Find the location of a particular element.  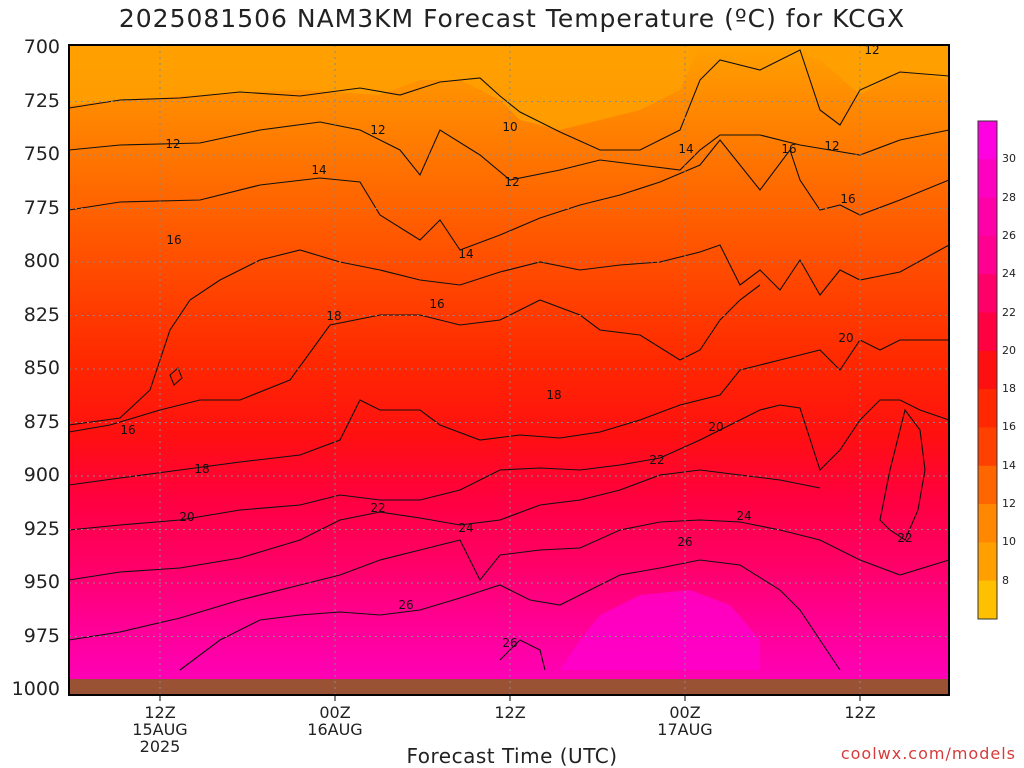

y-tick-label: 800 is located at coordinates (41, 261).